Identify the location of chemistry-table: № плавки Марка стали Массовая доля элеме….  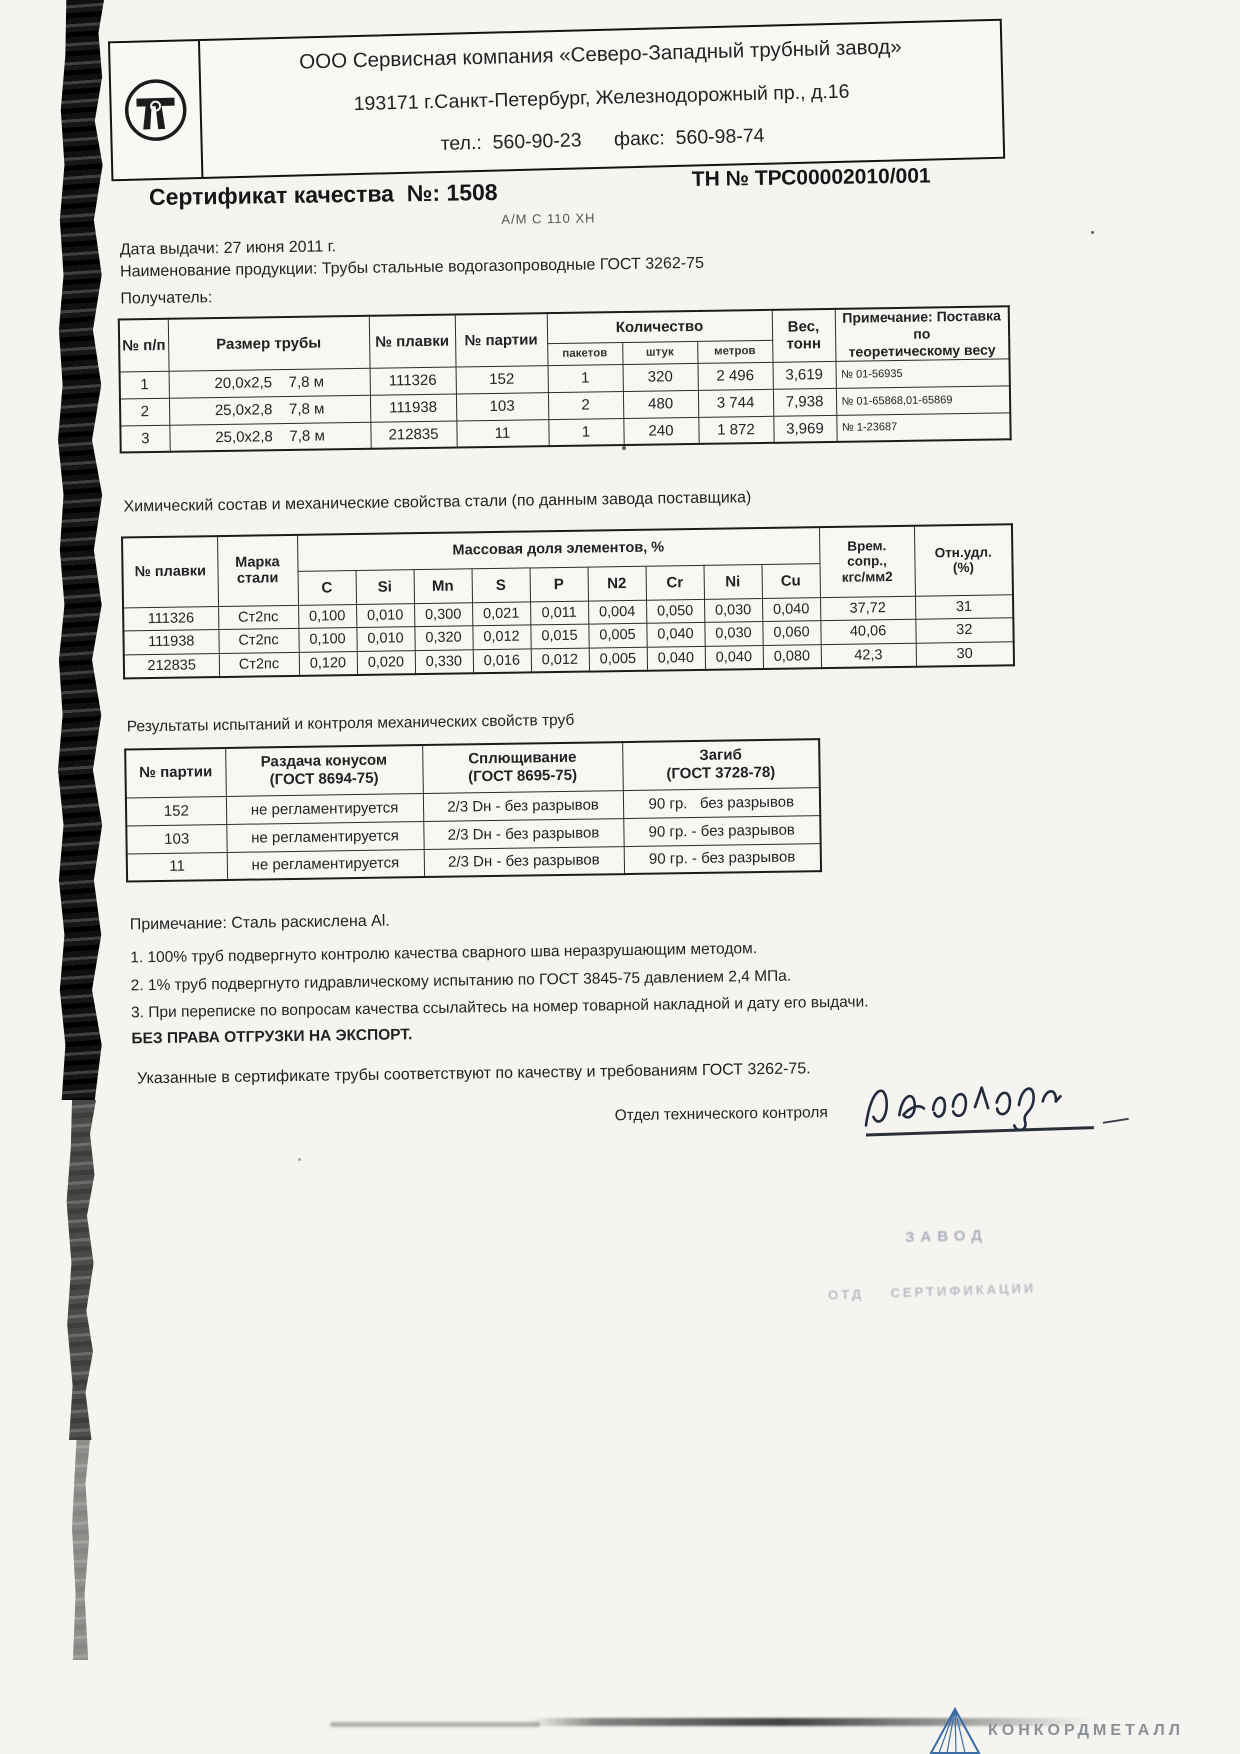
(568, 601).